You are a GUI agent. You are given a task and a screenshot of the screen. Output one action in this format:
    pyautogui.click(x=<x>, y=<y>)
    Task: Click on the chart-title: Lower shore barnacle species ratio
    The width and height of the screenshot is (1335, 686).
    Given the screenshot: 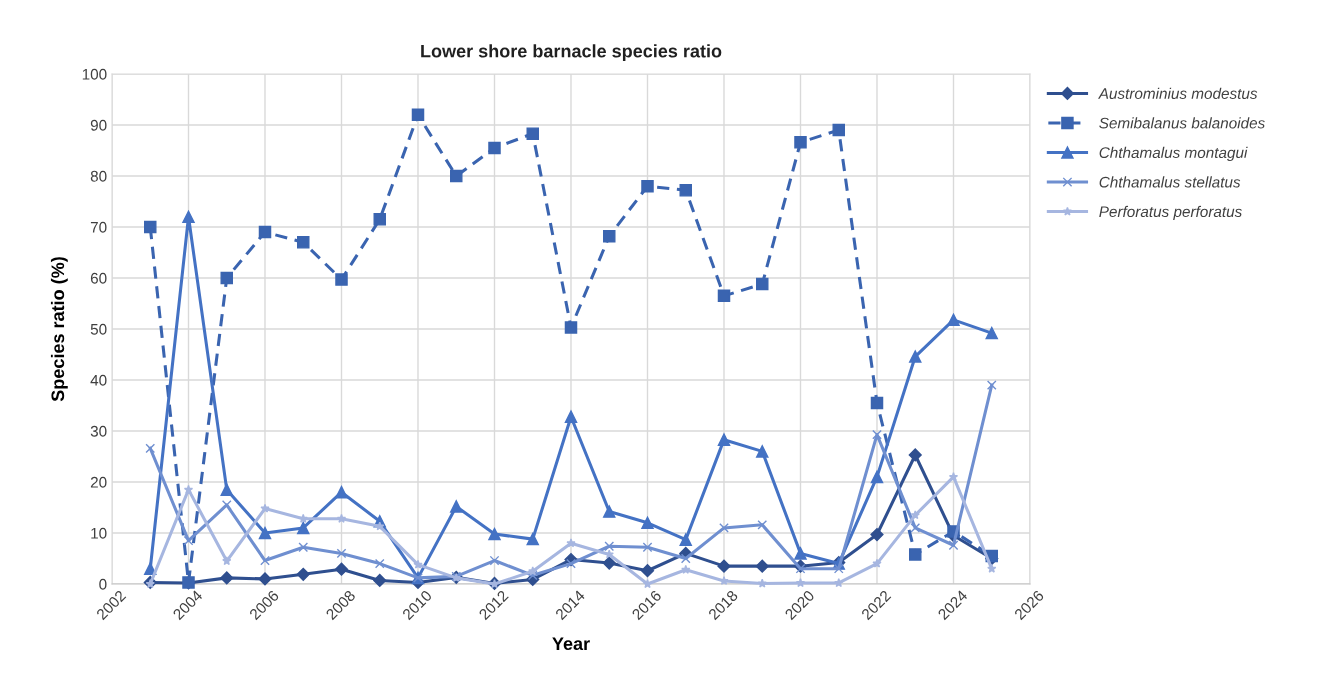 What is the action you would take?
    pyautogui.click(x=571, y=53)
    